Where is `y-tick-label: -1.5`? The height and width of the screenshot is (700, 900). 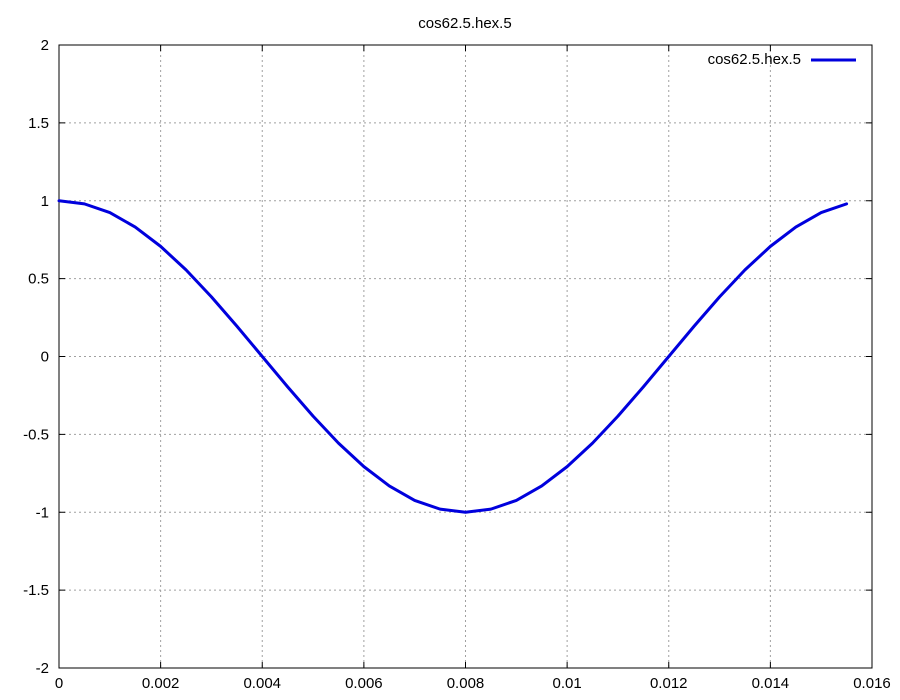 y-tick-label: -1.5 is located at coordinates (36, 590).